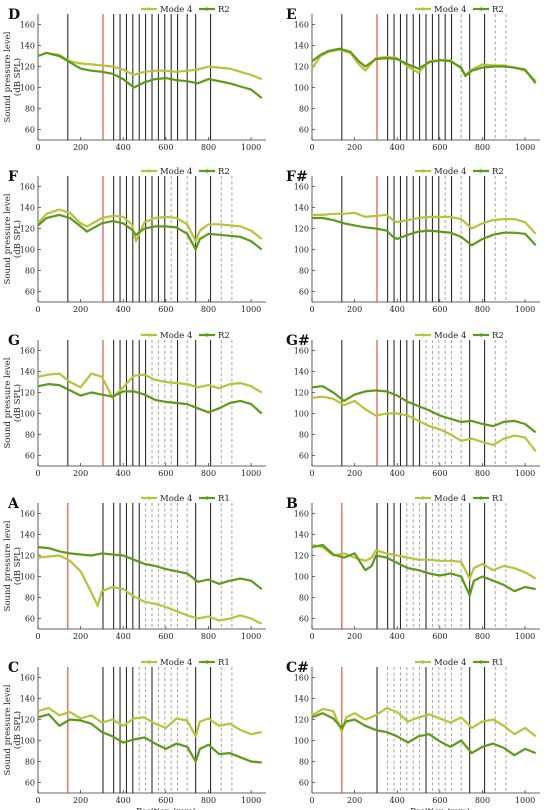 The height and width of the screenshot is (810, 550). I want to click on x-tick-label: 200, so click(354, 800).